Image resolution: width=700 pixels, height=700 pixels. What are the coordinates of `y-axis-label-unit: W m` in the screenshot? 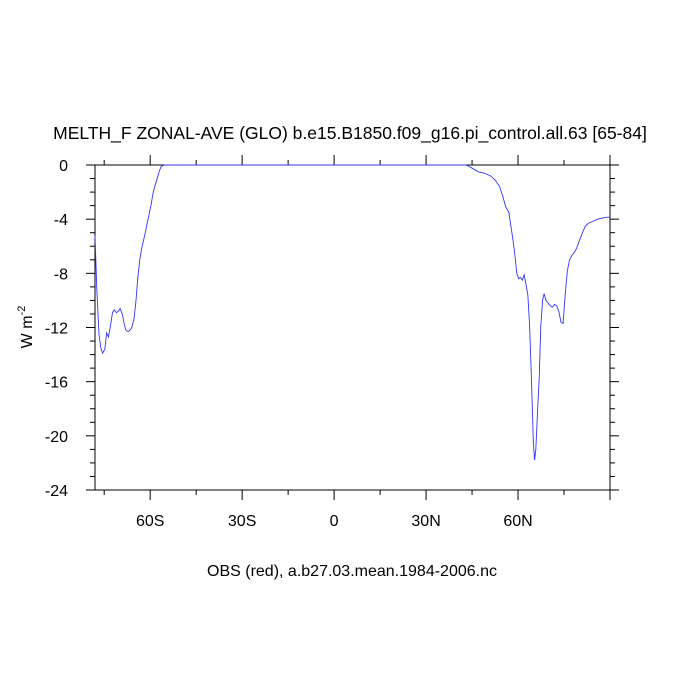 It's located at (27, 331).